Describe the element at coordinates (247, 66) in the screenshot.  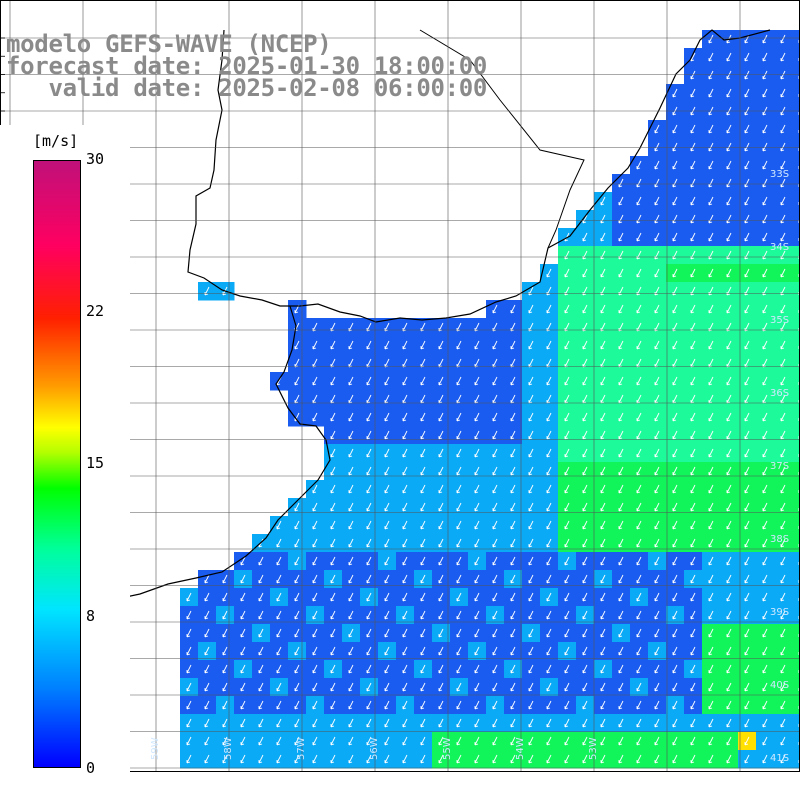
I see `title-forecast-date: forecast date: 2025-01-30 18:00:00` at that location.